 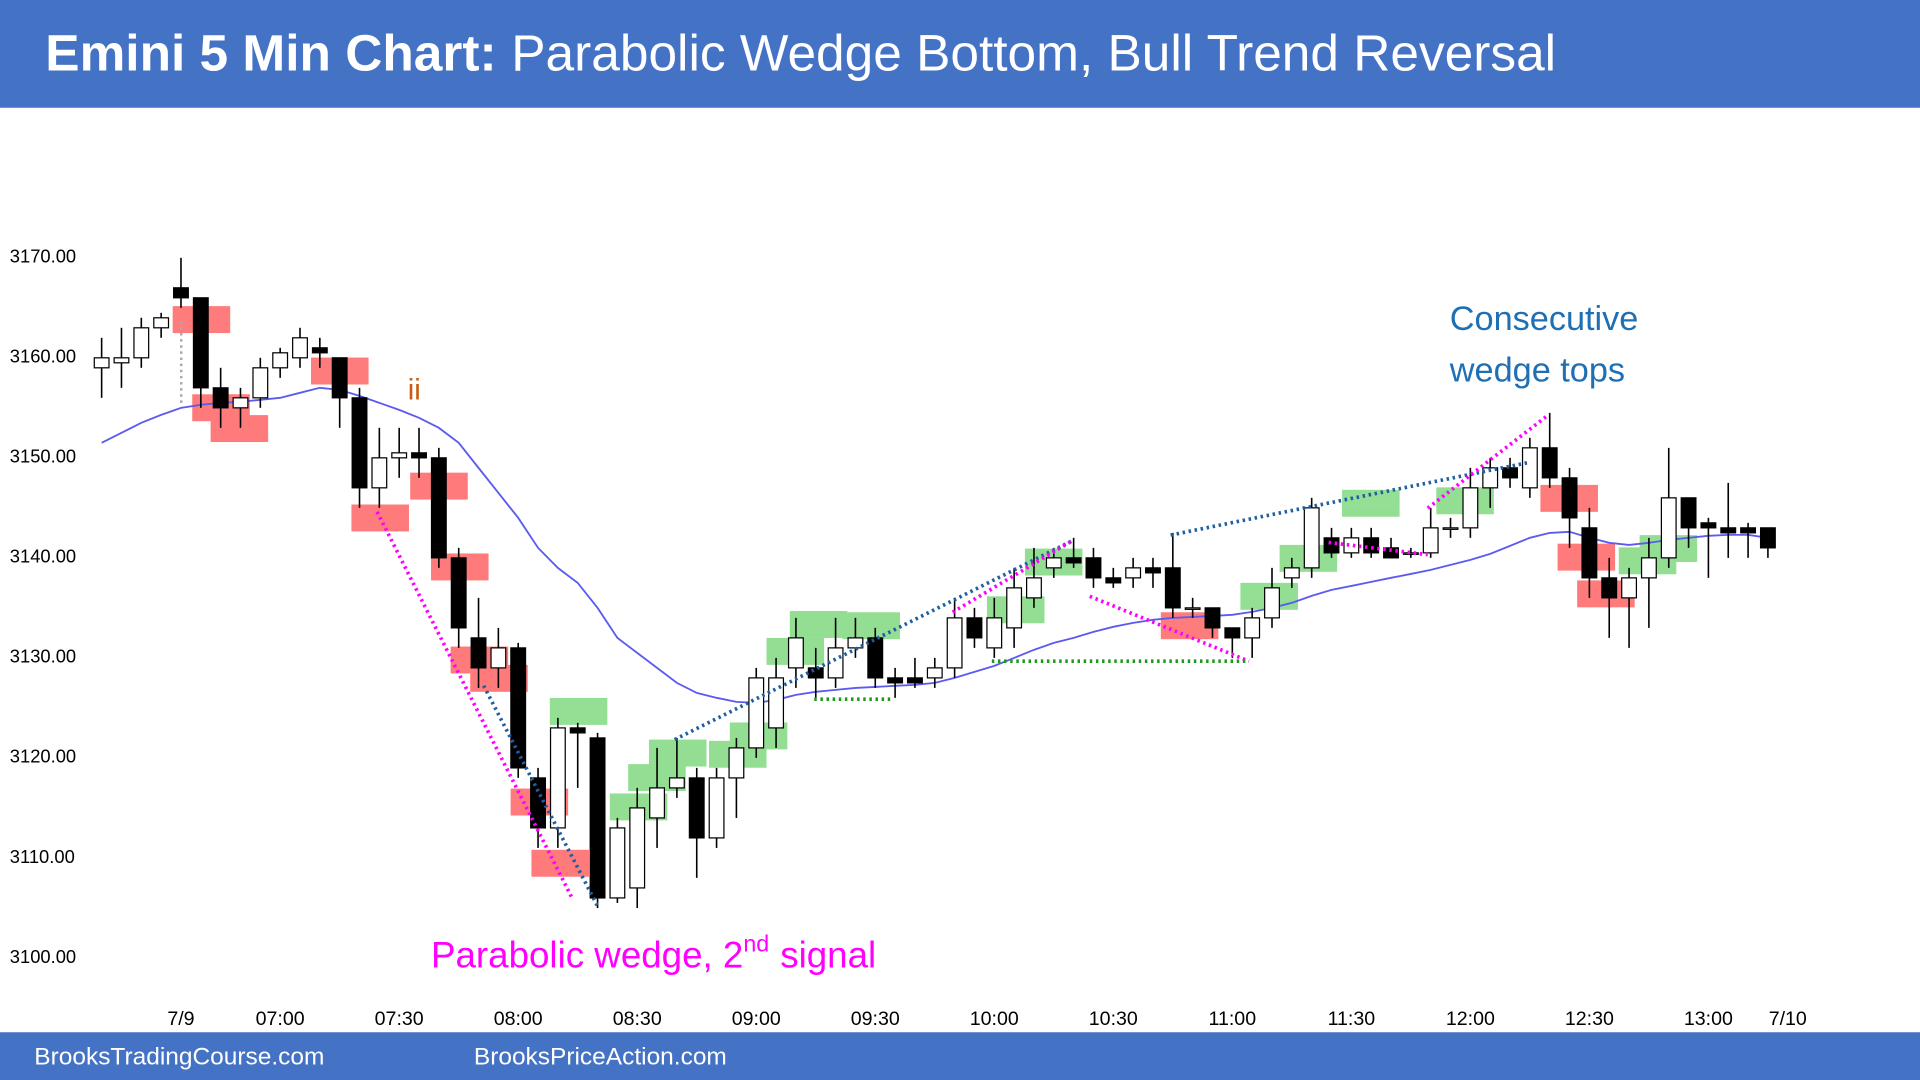 I want to click on y-tick-label: 3160.00, so click(x=43, y=356).